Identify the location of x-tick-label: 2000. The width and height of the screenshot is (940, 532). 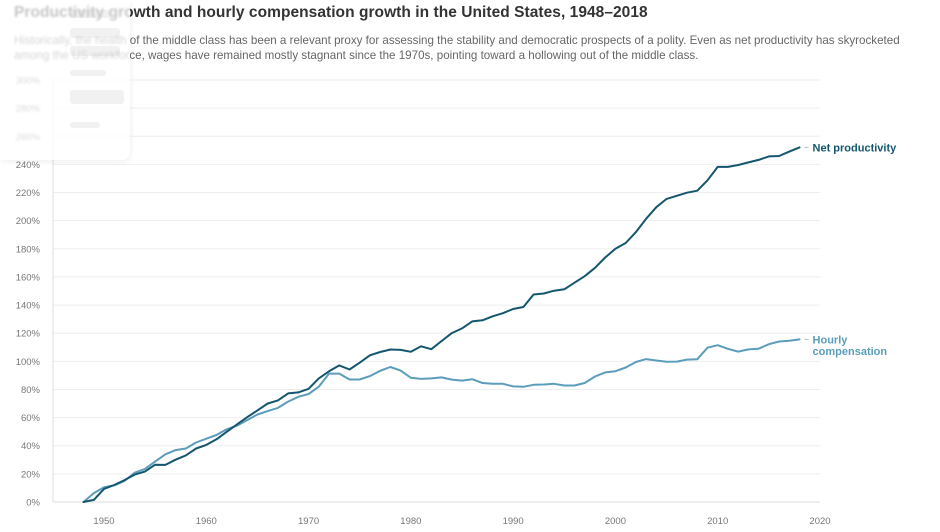
(615, 521).